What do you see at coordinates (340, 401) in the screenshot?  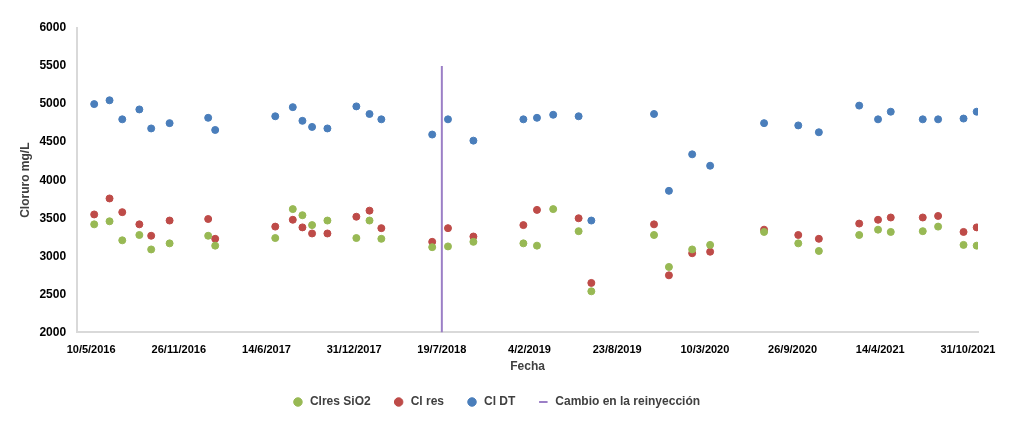 I see `legend-label: Clres SiO2` at bounding box center [340, 401].